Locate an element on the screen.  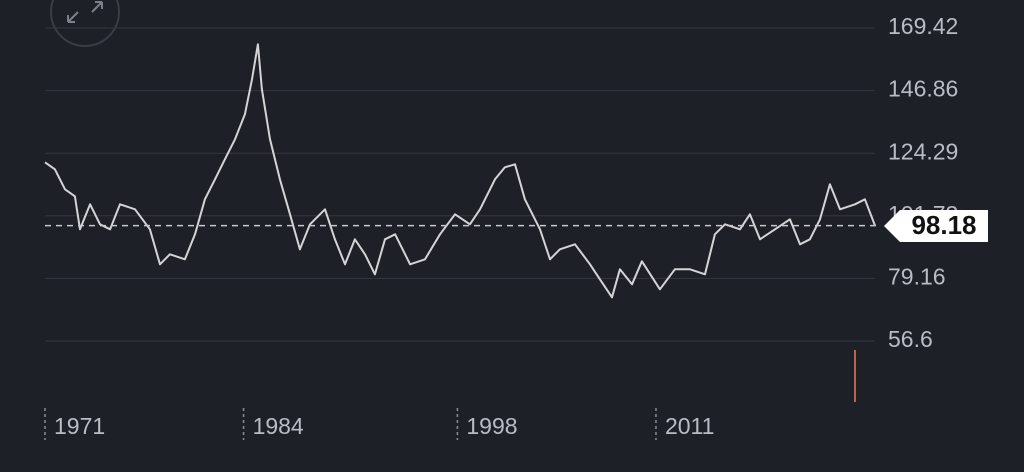
y-tick-label: 56.6 is located at coordinates (910, 339).